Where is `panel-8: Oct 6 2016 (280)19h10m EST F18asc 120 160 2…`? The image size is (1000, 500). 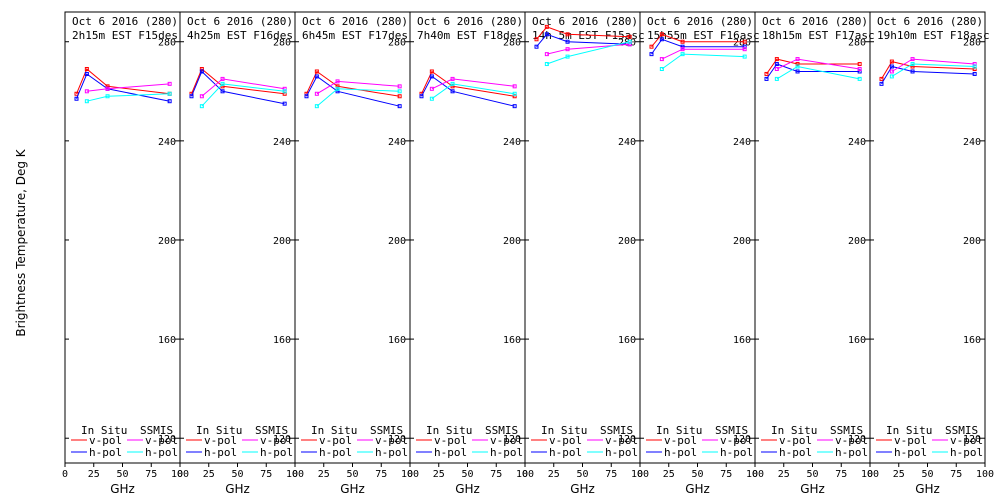
panel-8: Oct 6 2016 (280)19h10m EST F18asc 120 160 2… is located at coordinates (930, 253).